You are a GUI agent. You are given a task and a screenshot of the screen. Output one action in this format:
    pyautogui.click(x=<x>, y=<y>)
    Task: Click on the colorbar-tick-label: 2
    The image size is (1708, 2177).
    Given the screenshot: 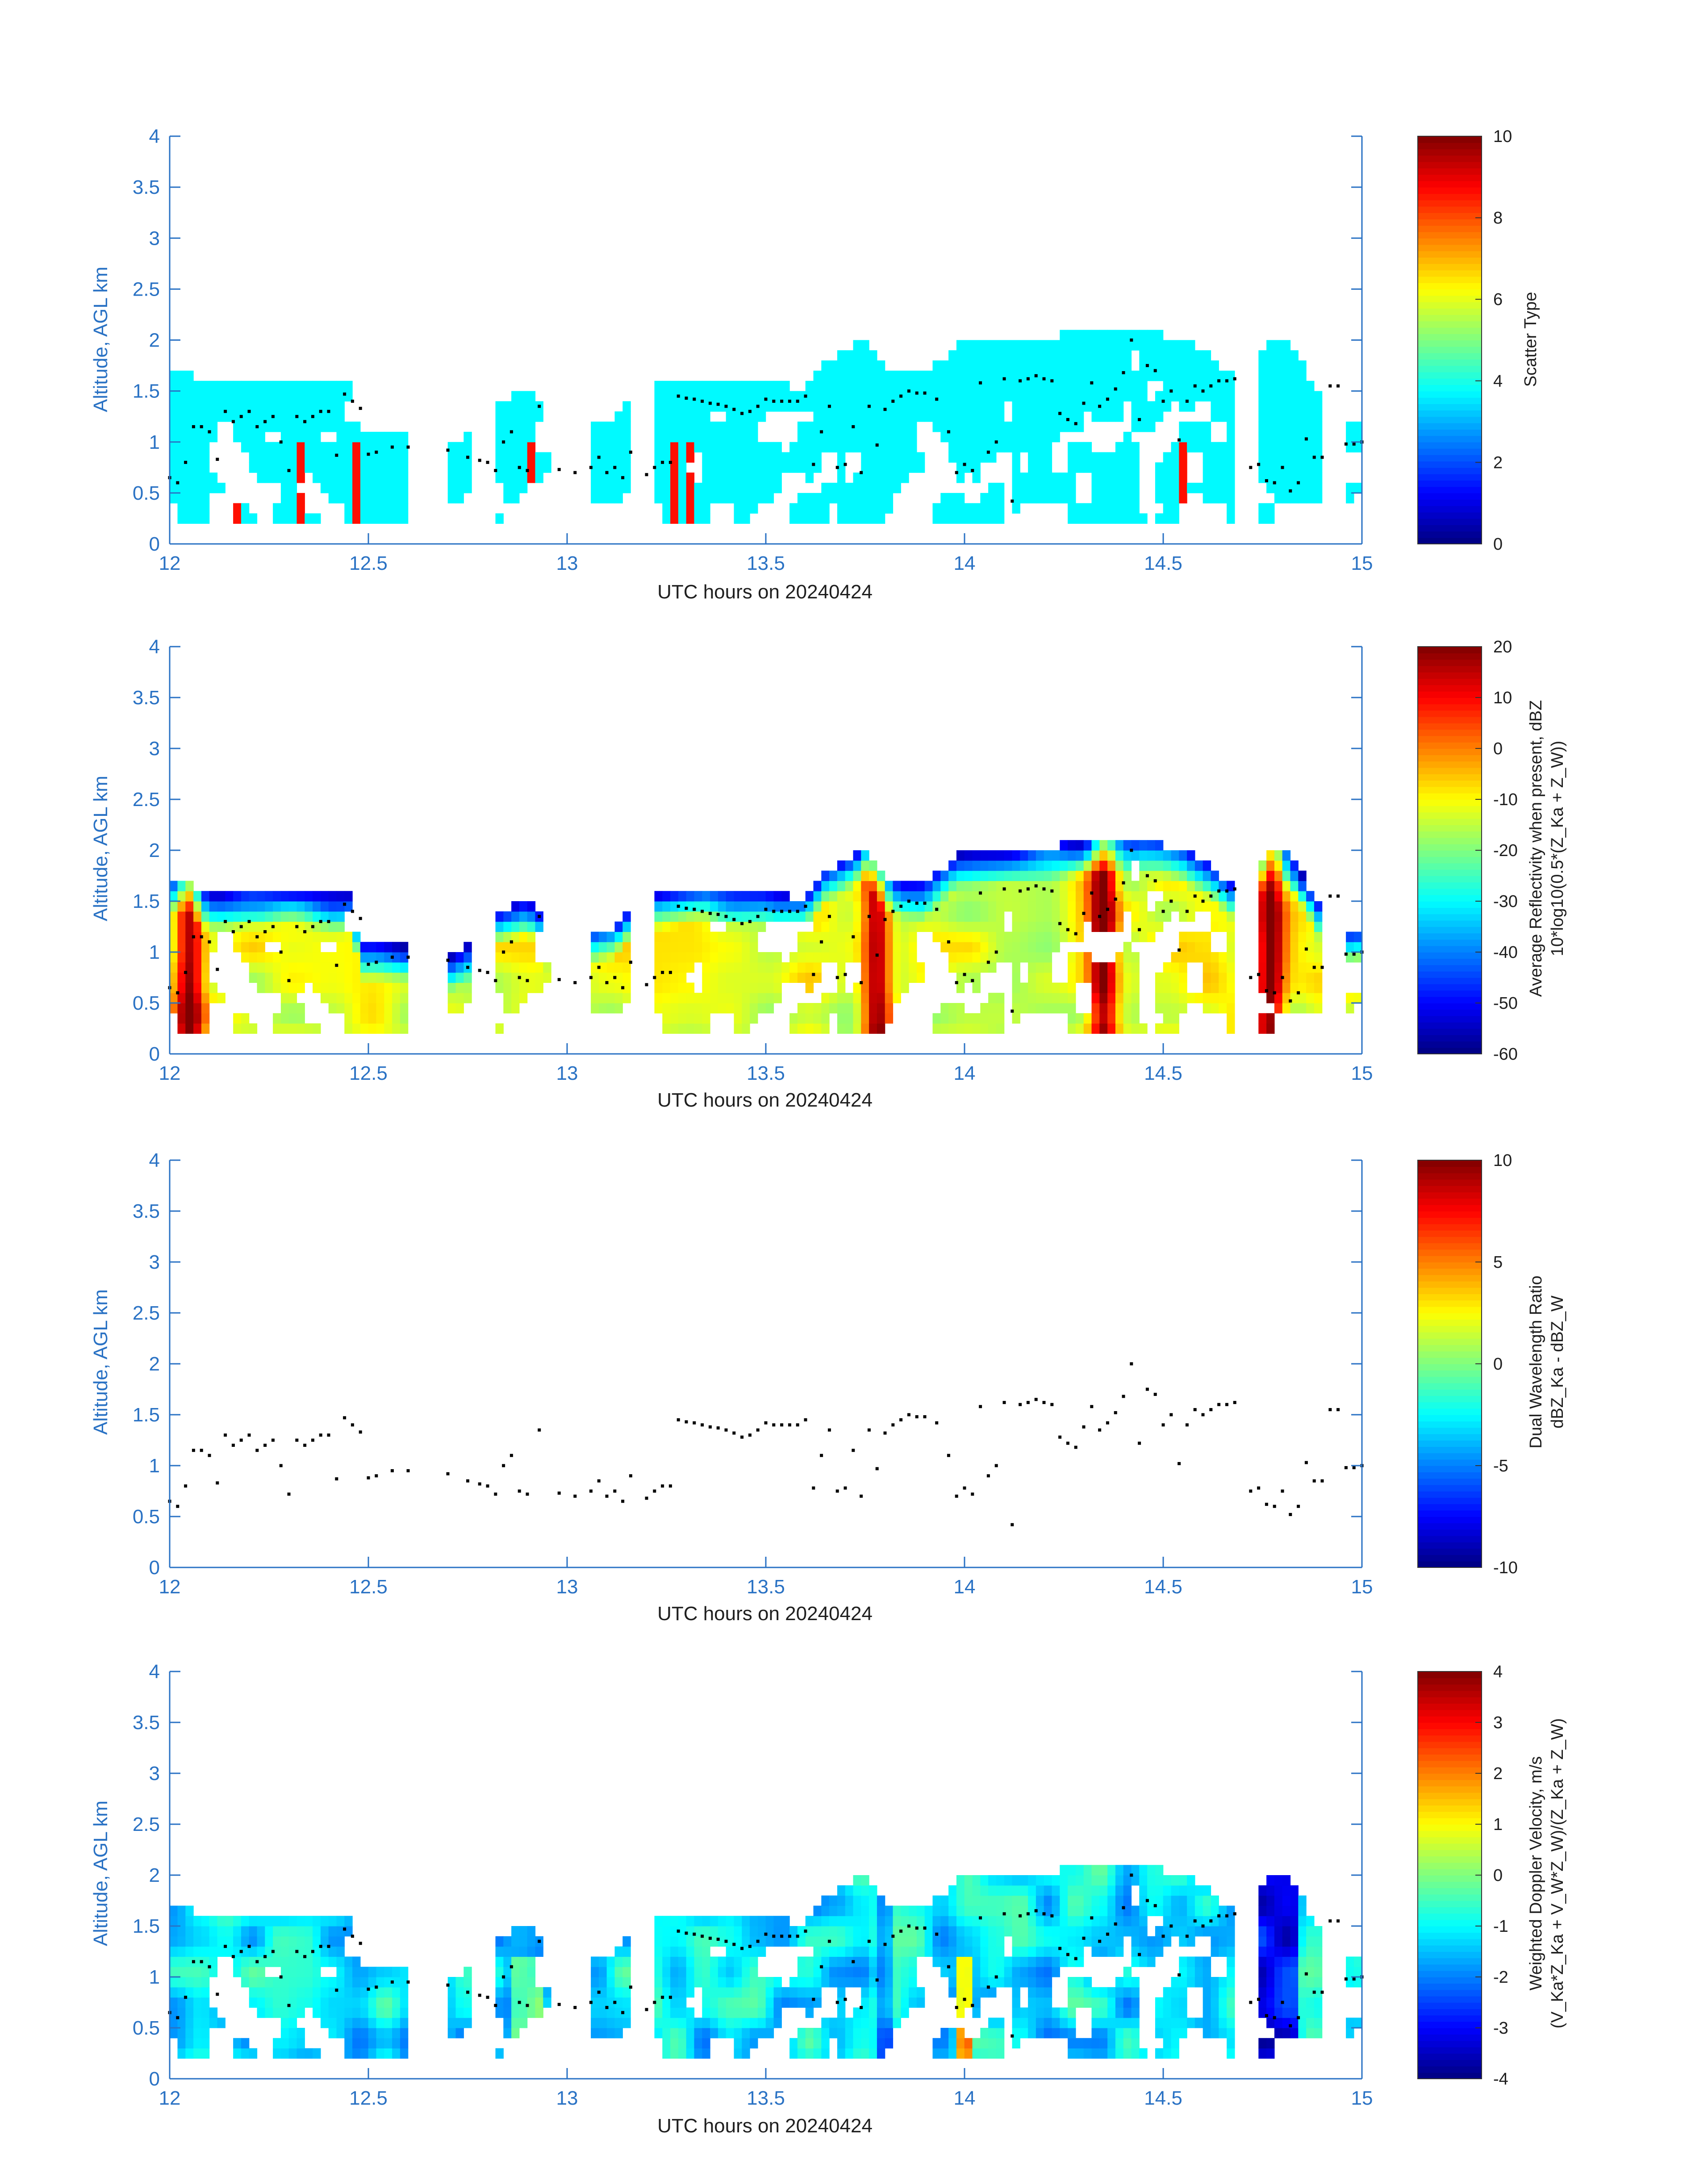 What is the action you would take?
    pyautogui.click(x=1498, y=462)
    